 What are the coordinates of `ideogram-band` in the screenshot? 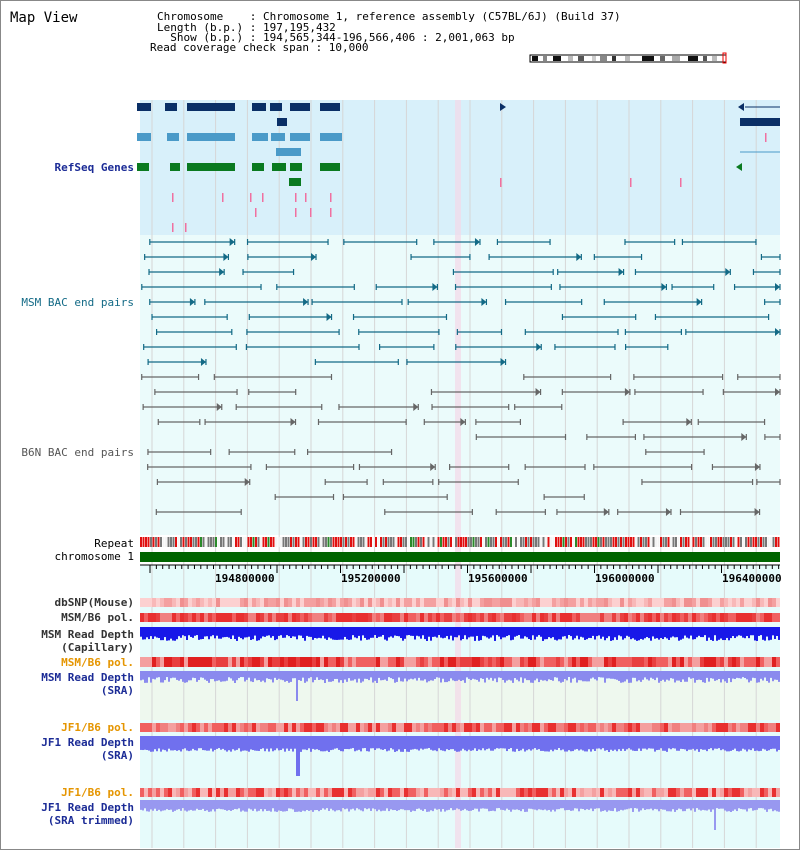 It's located at (545, 58).